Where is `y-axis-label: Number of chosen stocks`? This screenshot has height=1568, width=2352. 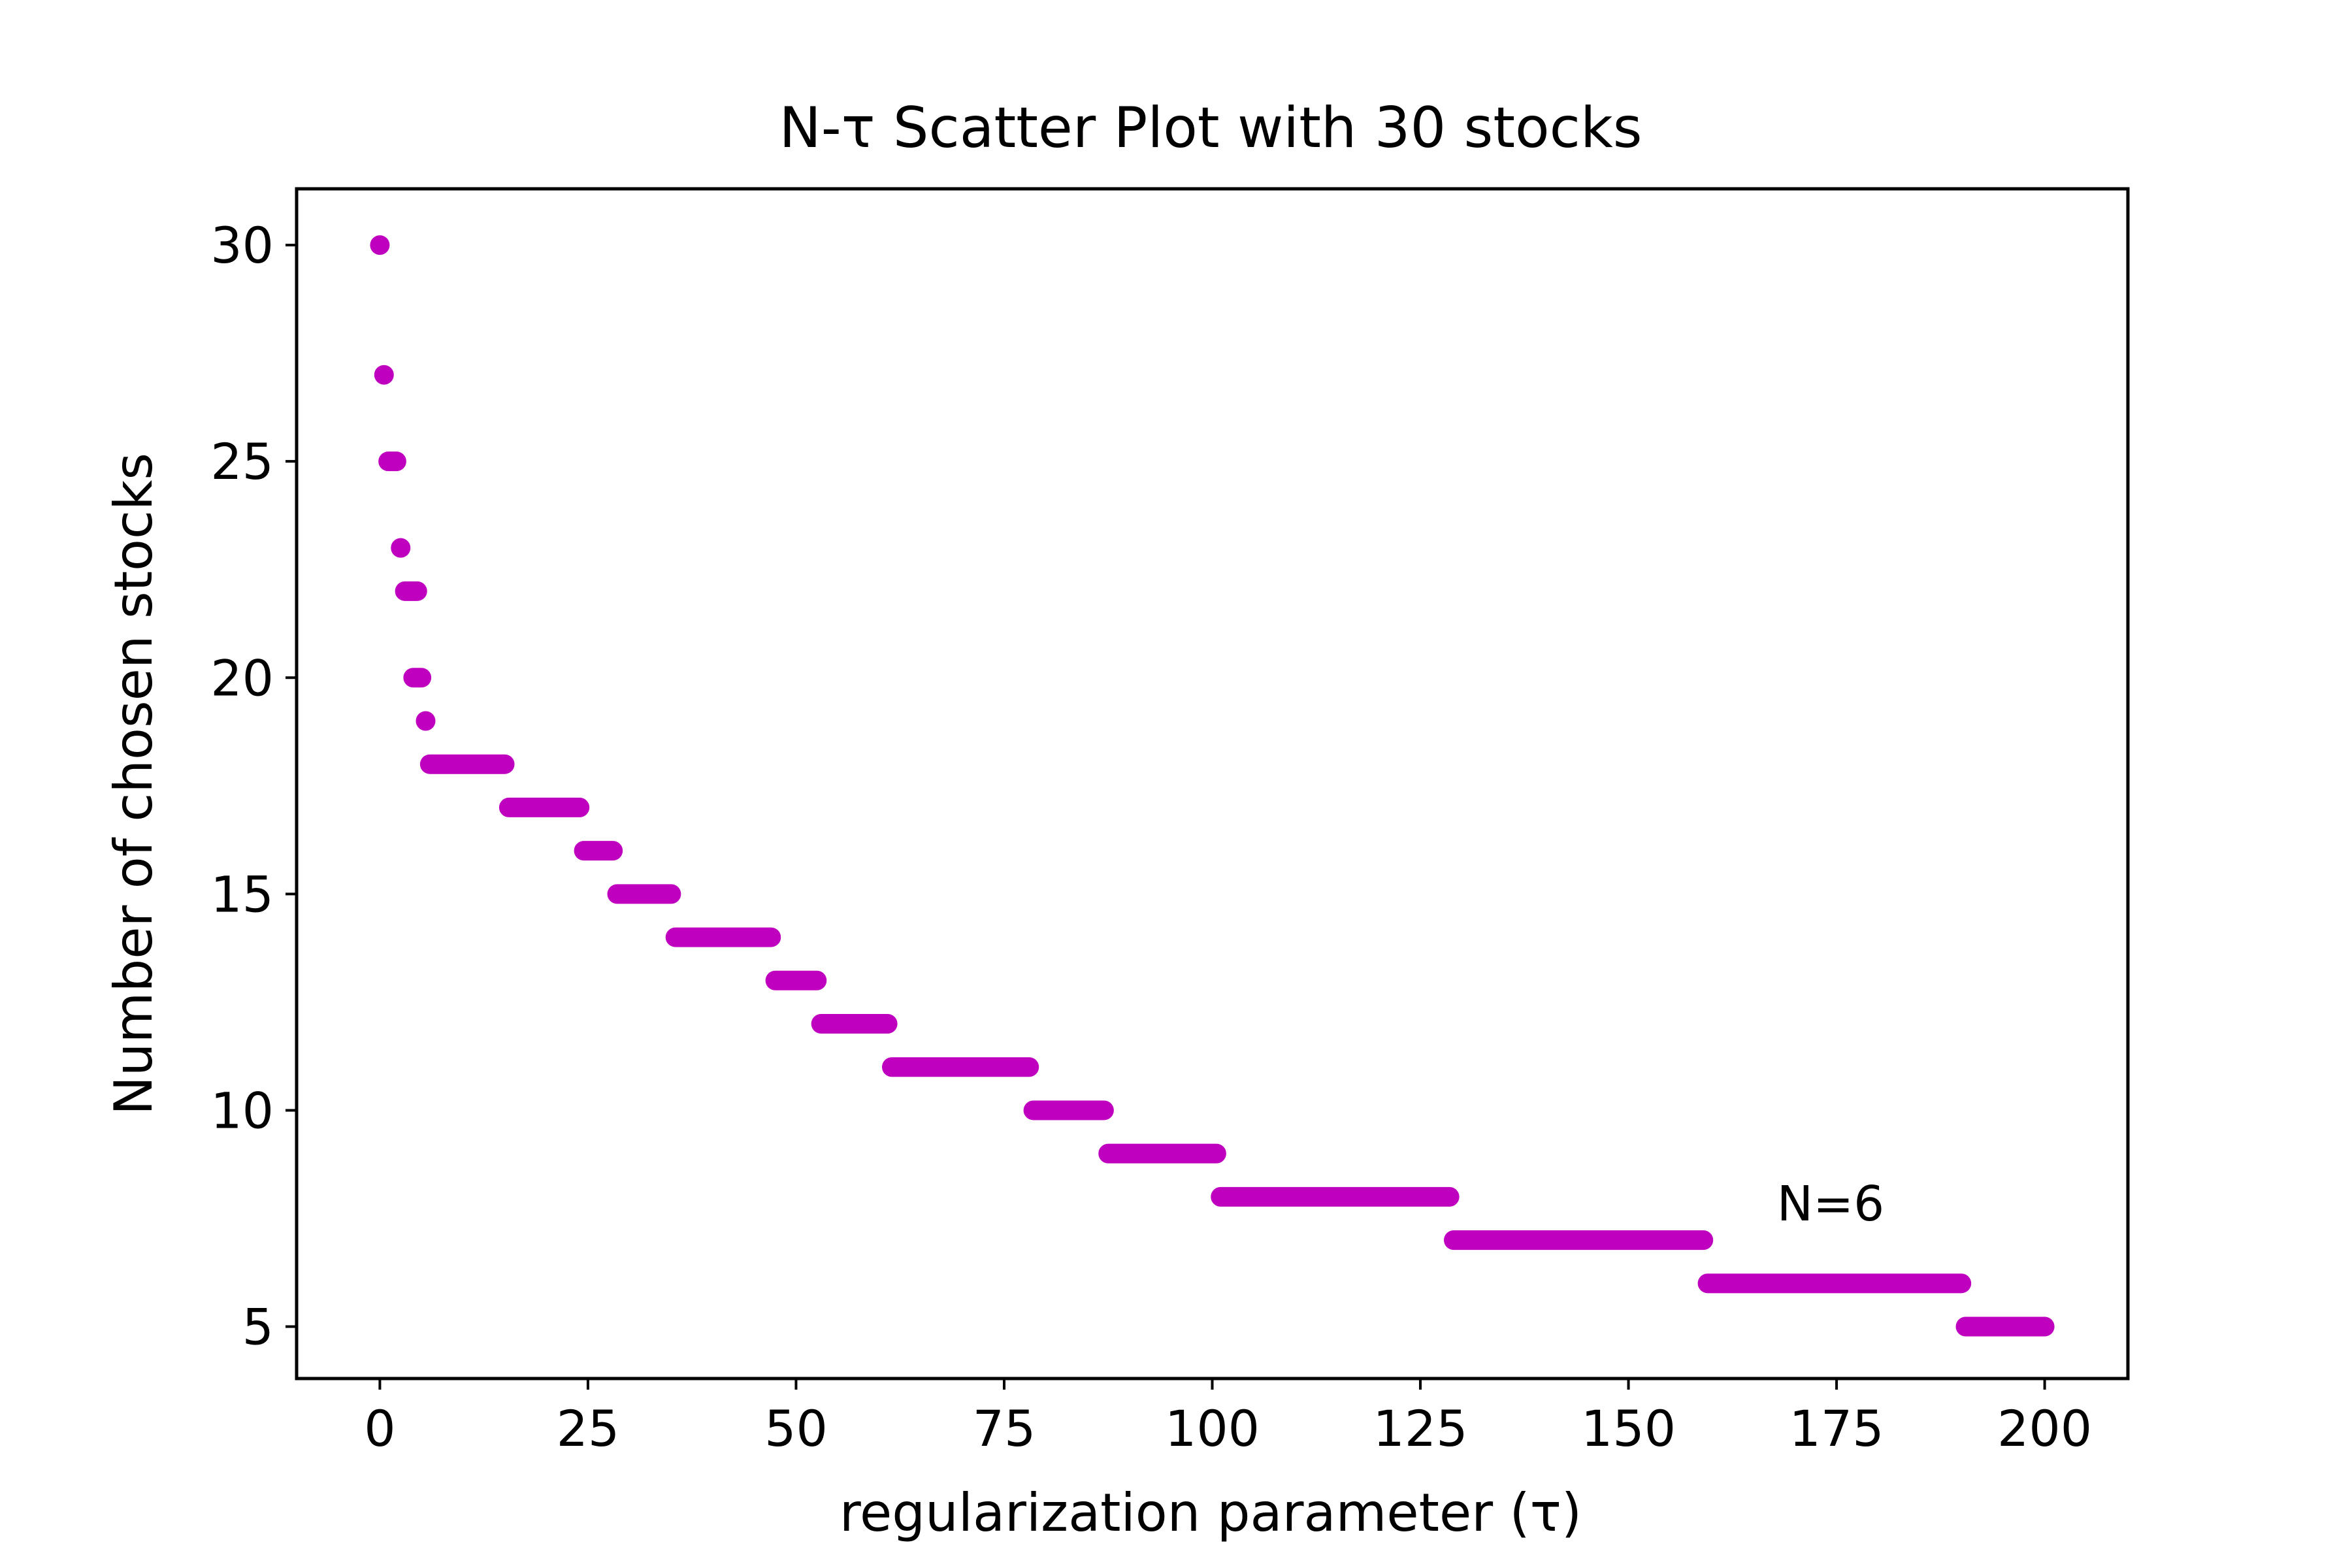 y-axis-label: Number of chosen stocks is located at coordinates (133, 784).